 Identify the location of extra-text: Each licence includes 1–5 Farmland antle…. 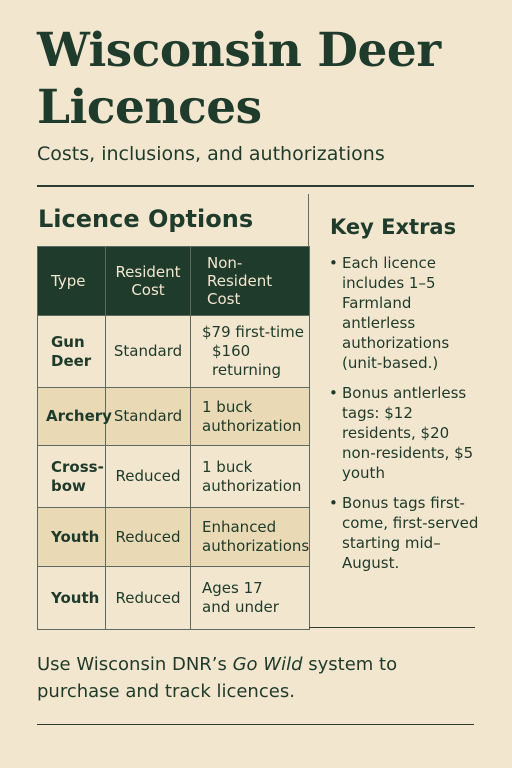
(396, 313).